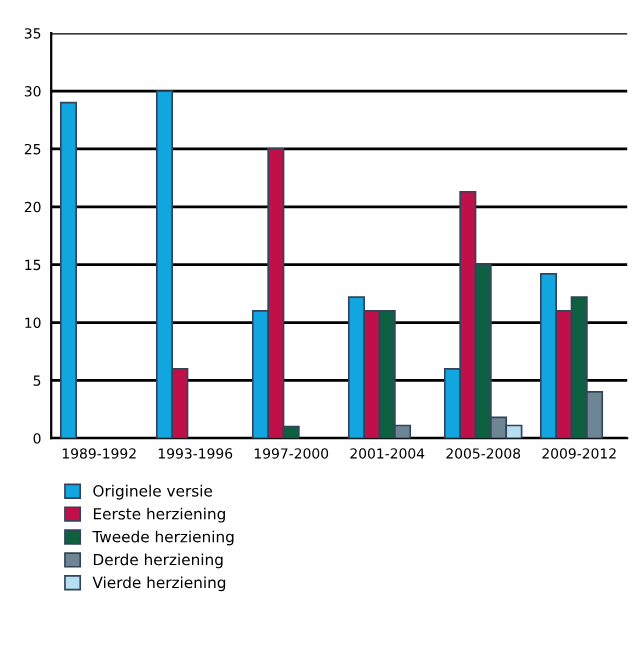 This screenshot has height=664, width=640. Describe the element at coordinates (68, 270) in the screenshot. I see `bar` at that location.